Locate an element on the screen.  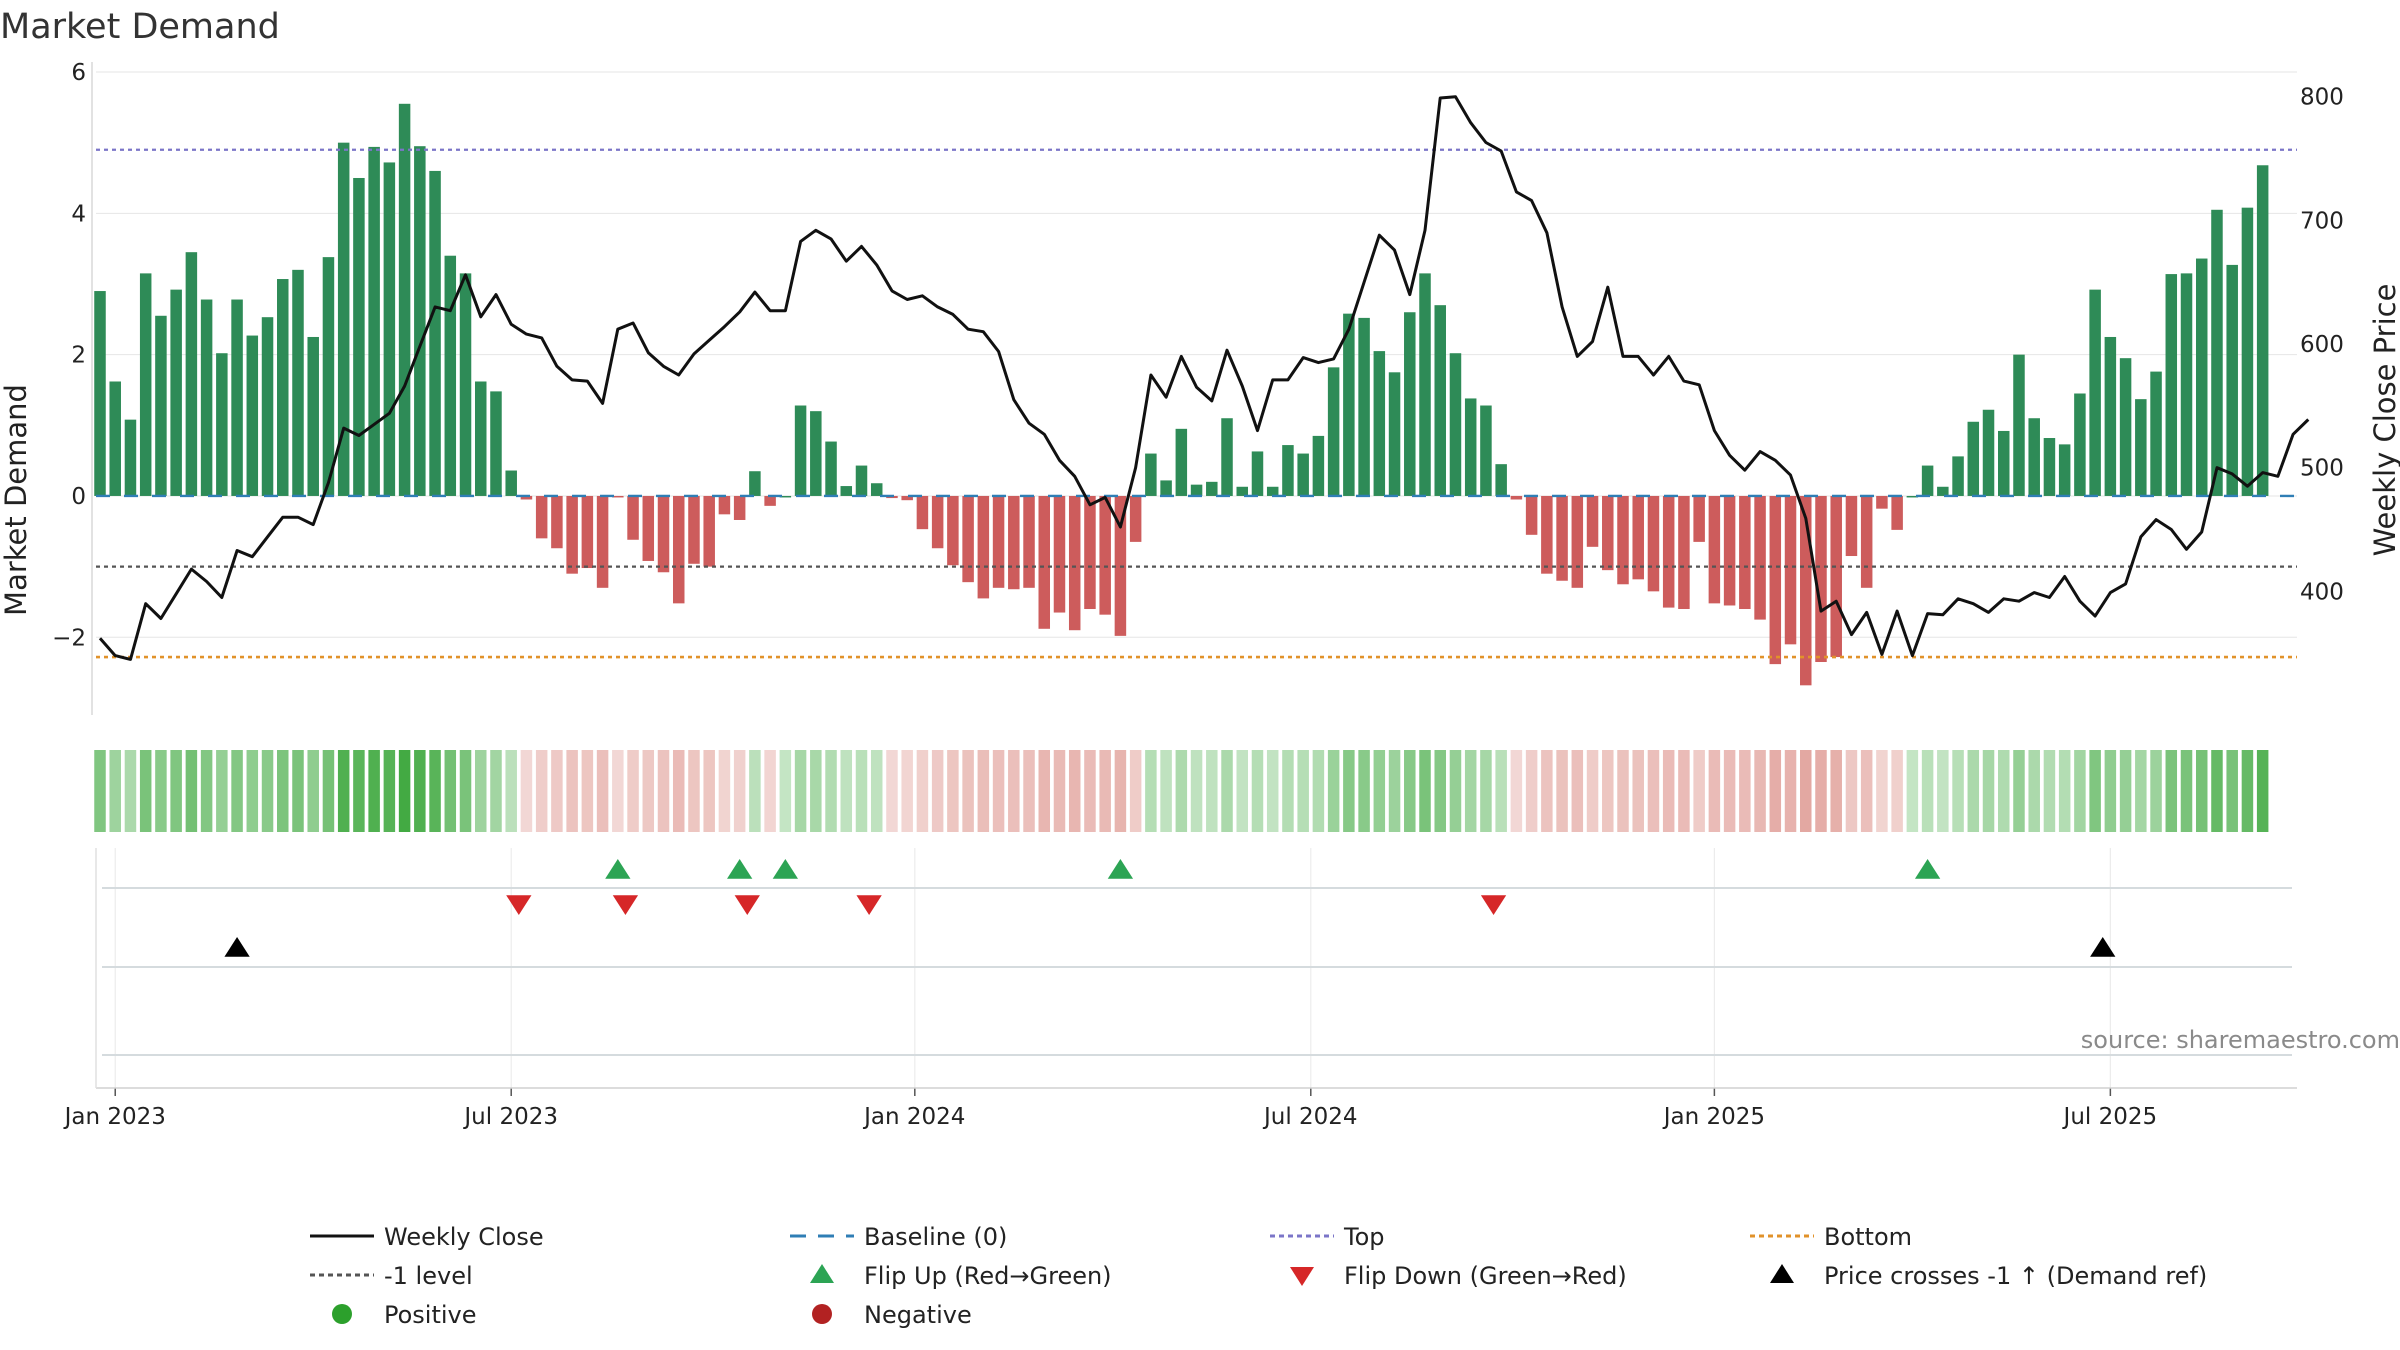
left-tick-label: −2 is located at coordinates (69, 638).